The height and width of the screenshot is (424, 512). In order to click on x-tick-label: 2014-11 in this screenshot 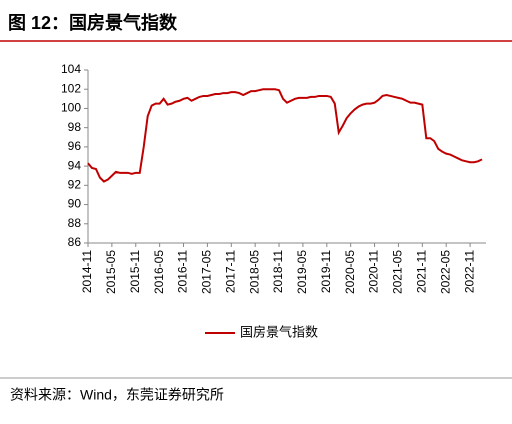, I will do `click(87, 271)`.